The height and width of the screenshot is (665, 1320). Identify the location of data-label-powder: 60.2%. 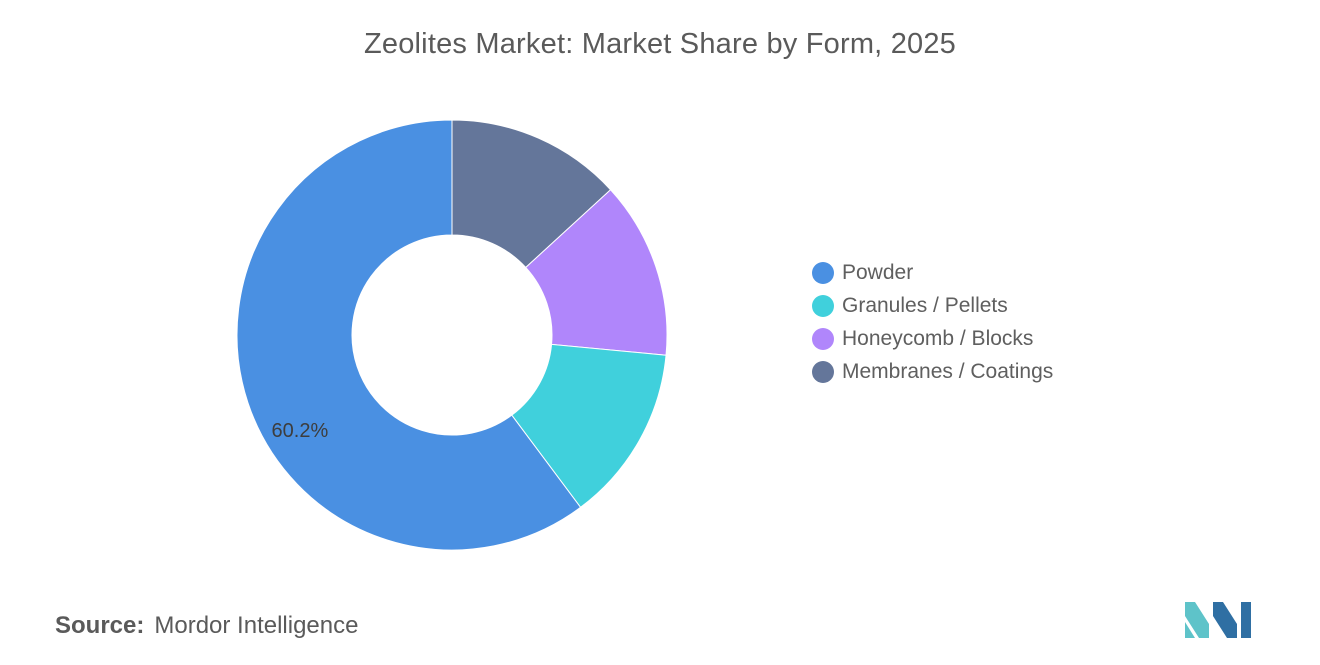
(300, 431).